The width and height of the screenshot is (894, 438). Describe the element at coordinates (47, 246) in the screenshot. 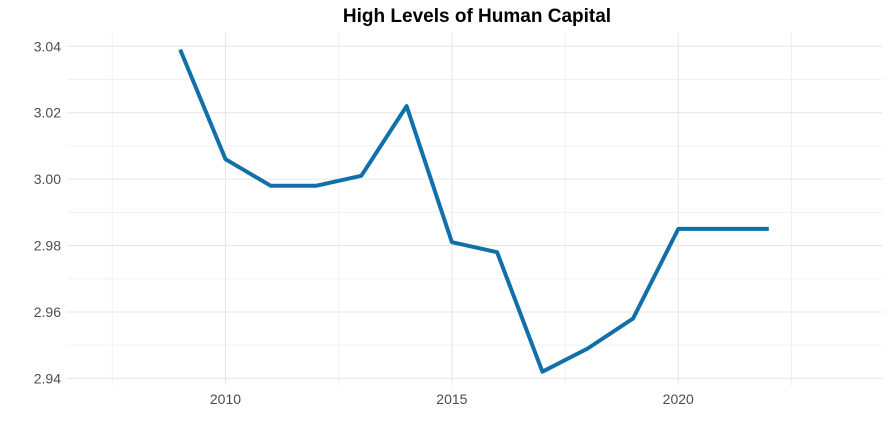

I see `y-tick-label: 2.98` at that location.